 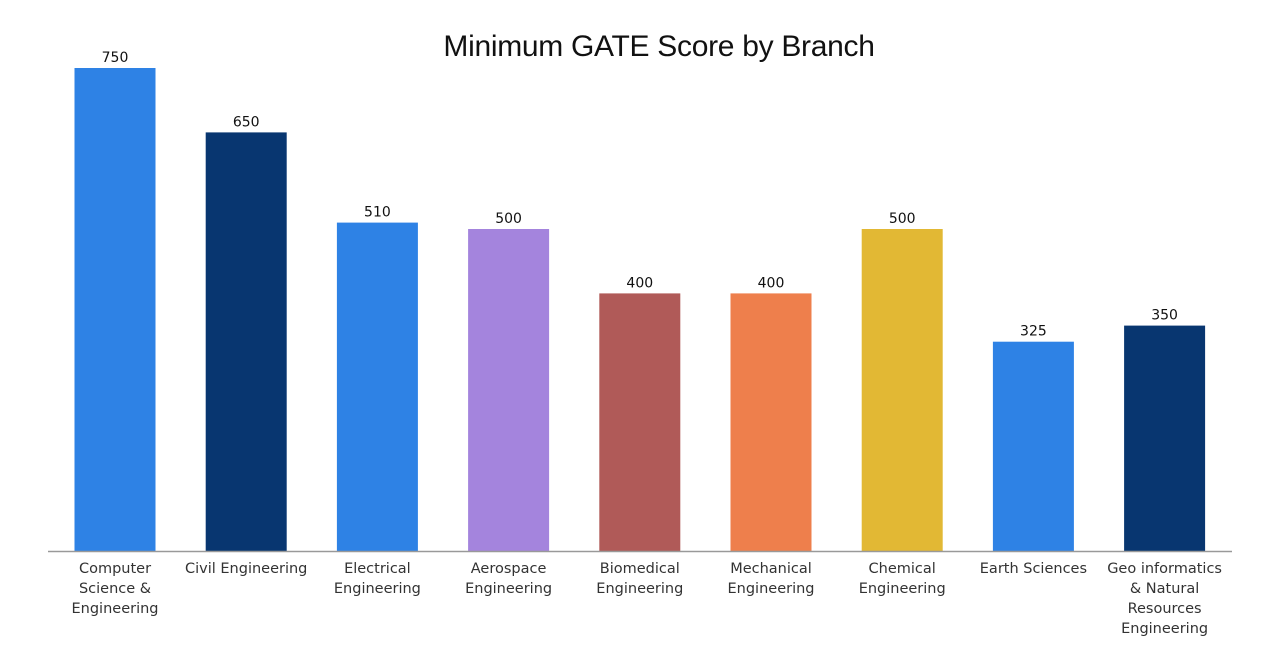 What do you see at coordinates (377, 569) in the screenshot?
I see `category-label-line: Electrical` at bounding box center [377, 569].